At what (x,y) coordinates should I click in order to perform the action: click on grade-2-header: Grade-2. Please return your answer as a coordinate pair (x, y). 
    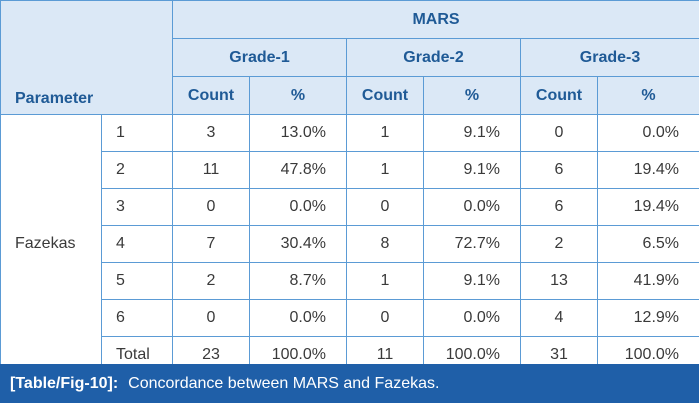
    Looking at the image, I should click on (433, 57).